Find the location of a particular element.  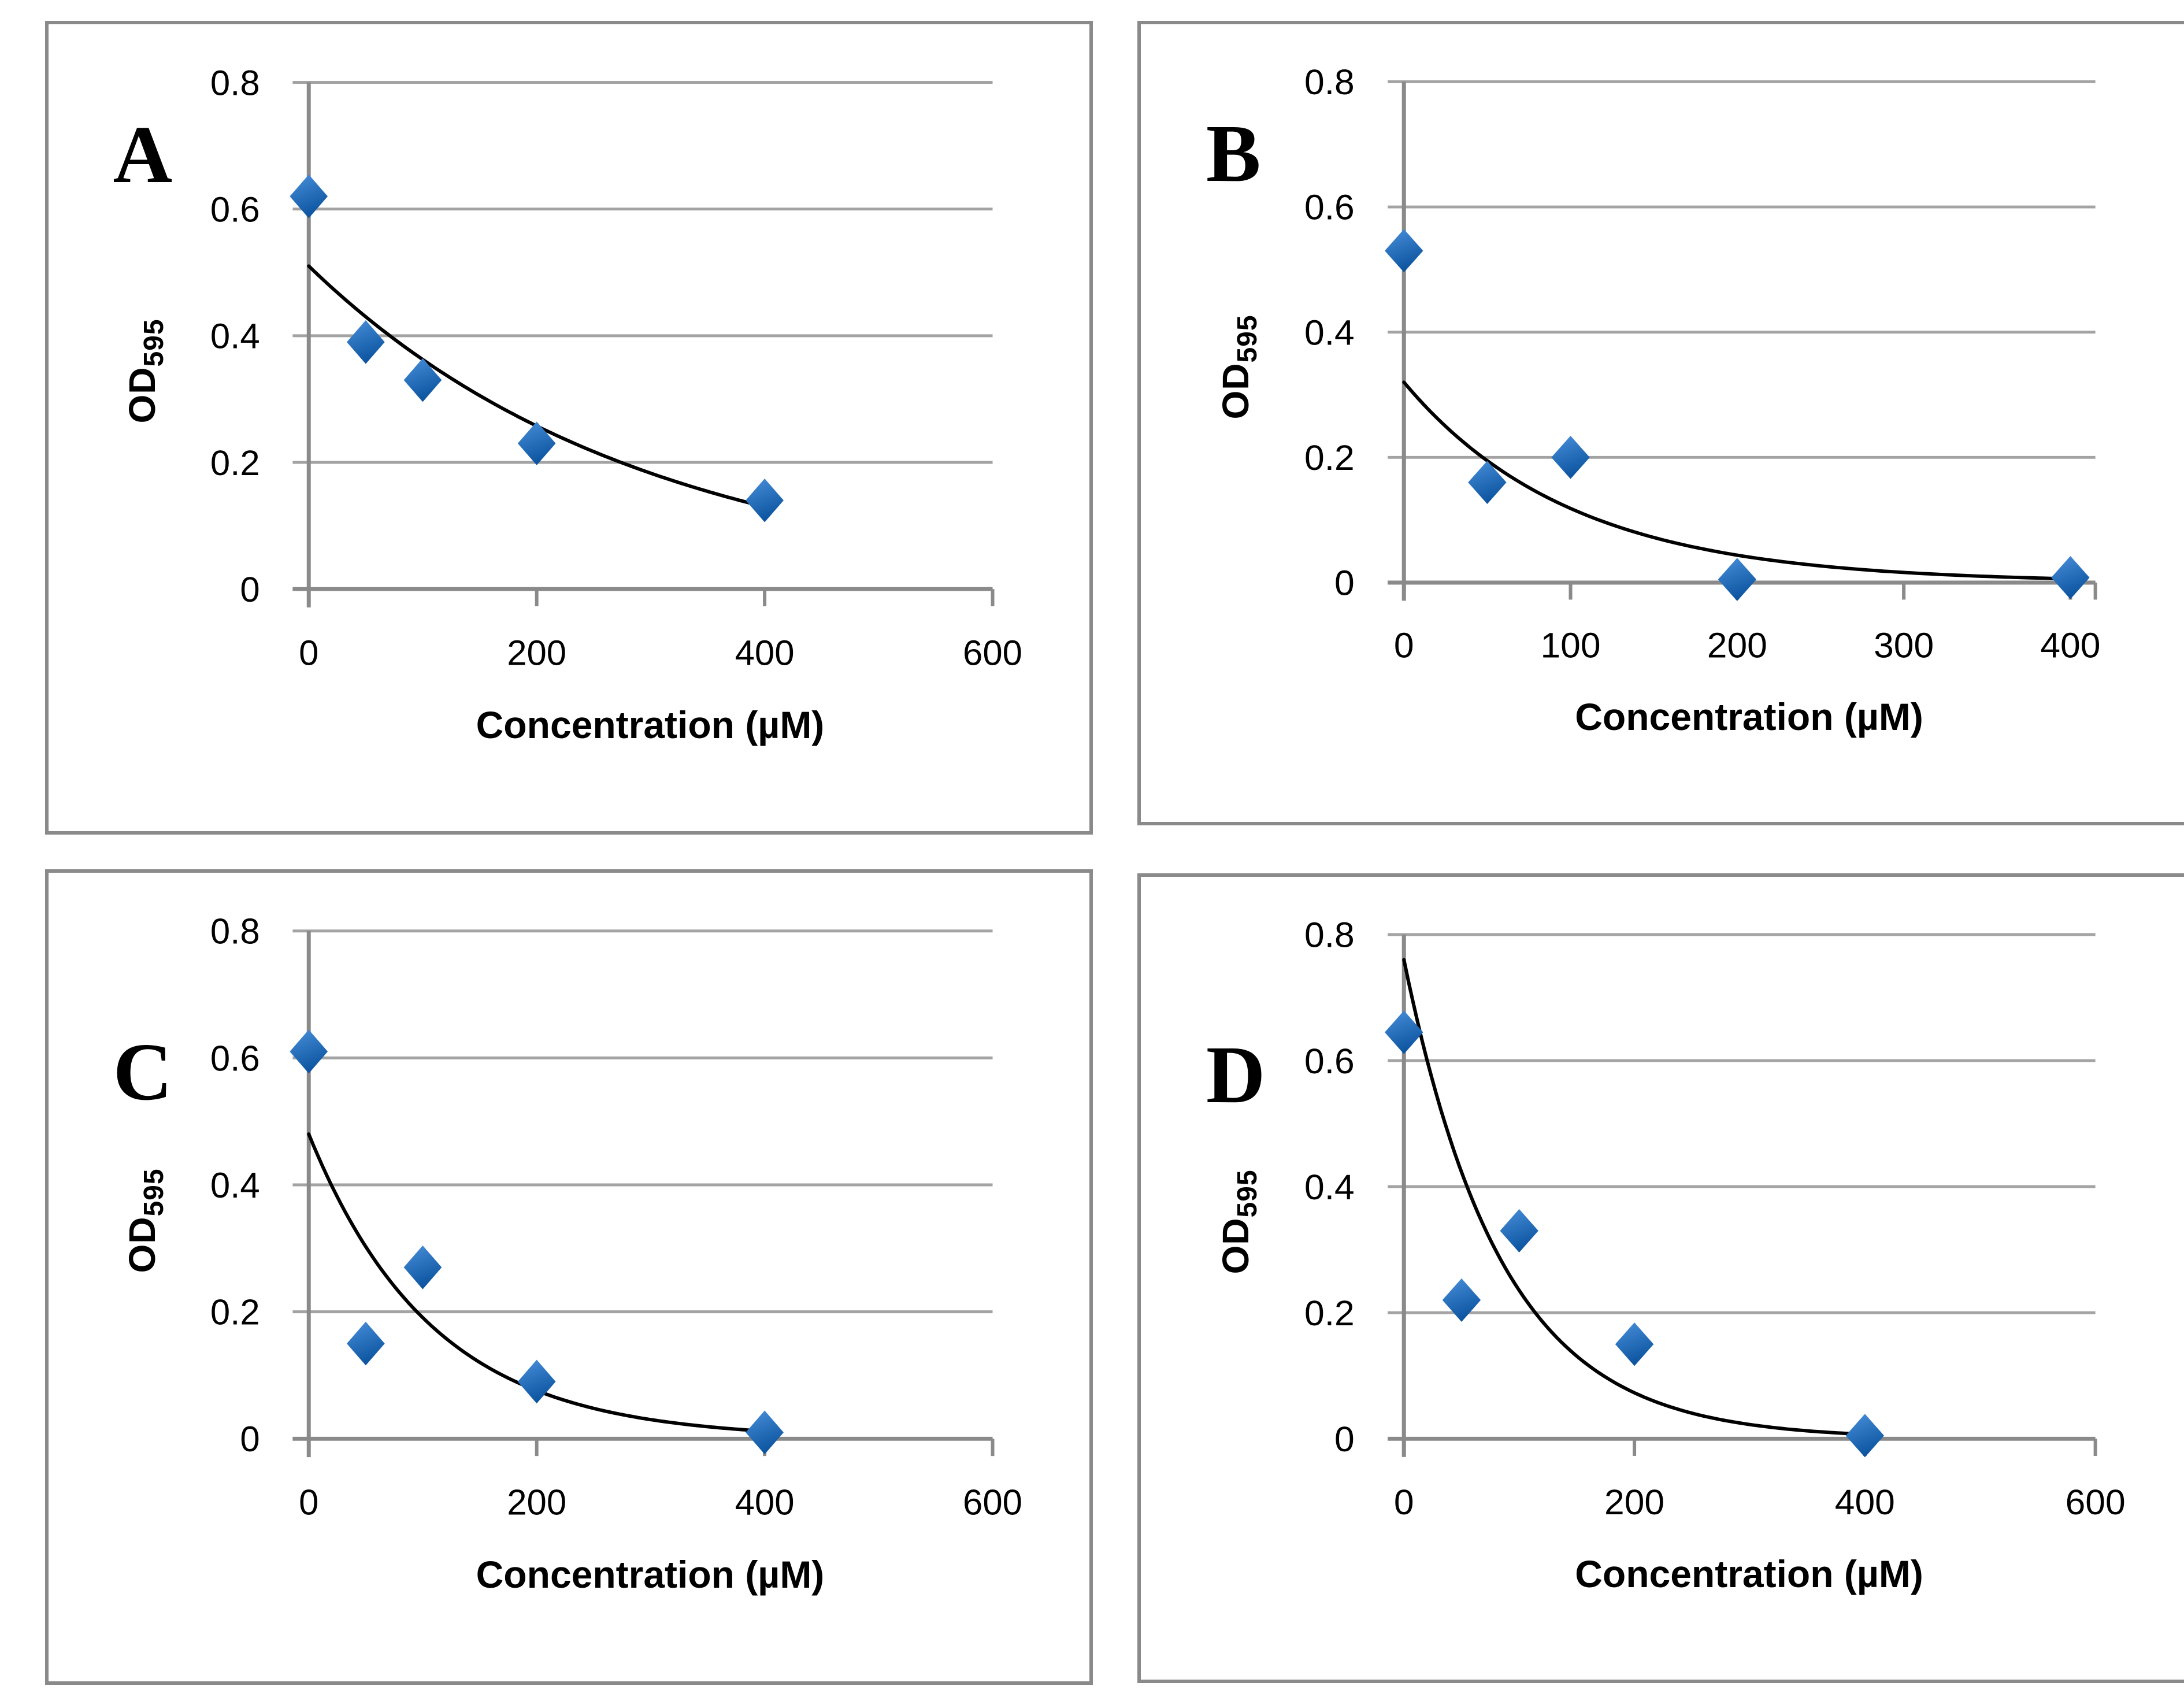

panel-letter-c: C is located at coordinates (143, 1071).